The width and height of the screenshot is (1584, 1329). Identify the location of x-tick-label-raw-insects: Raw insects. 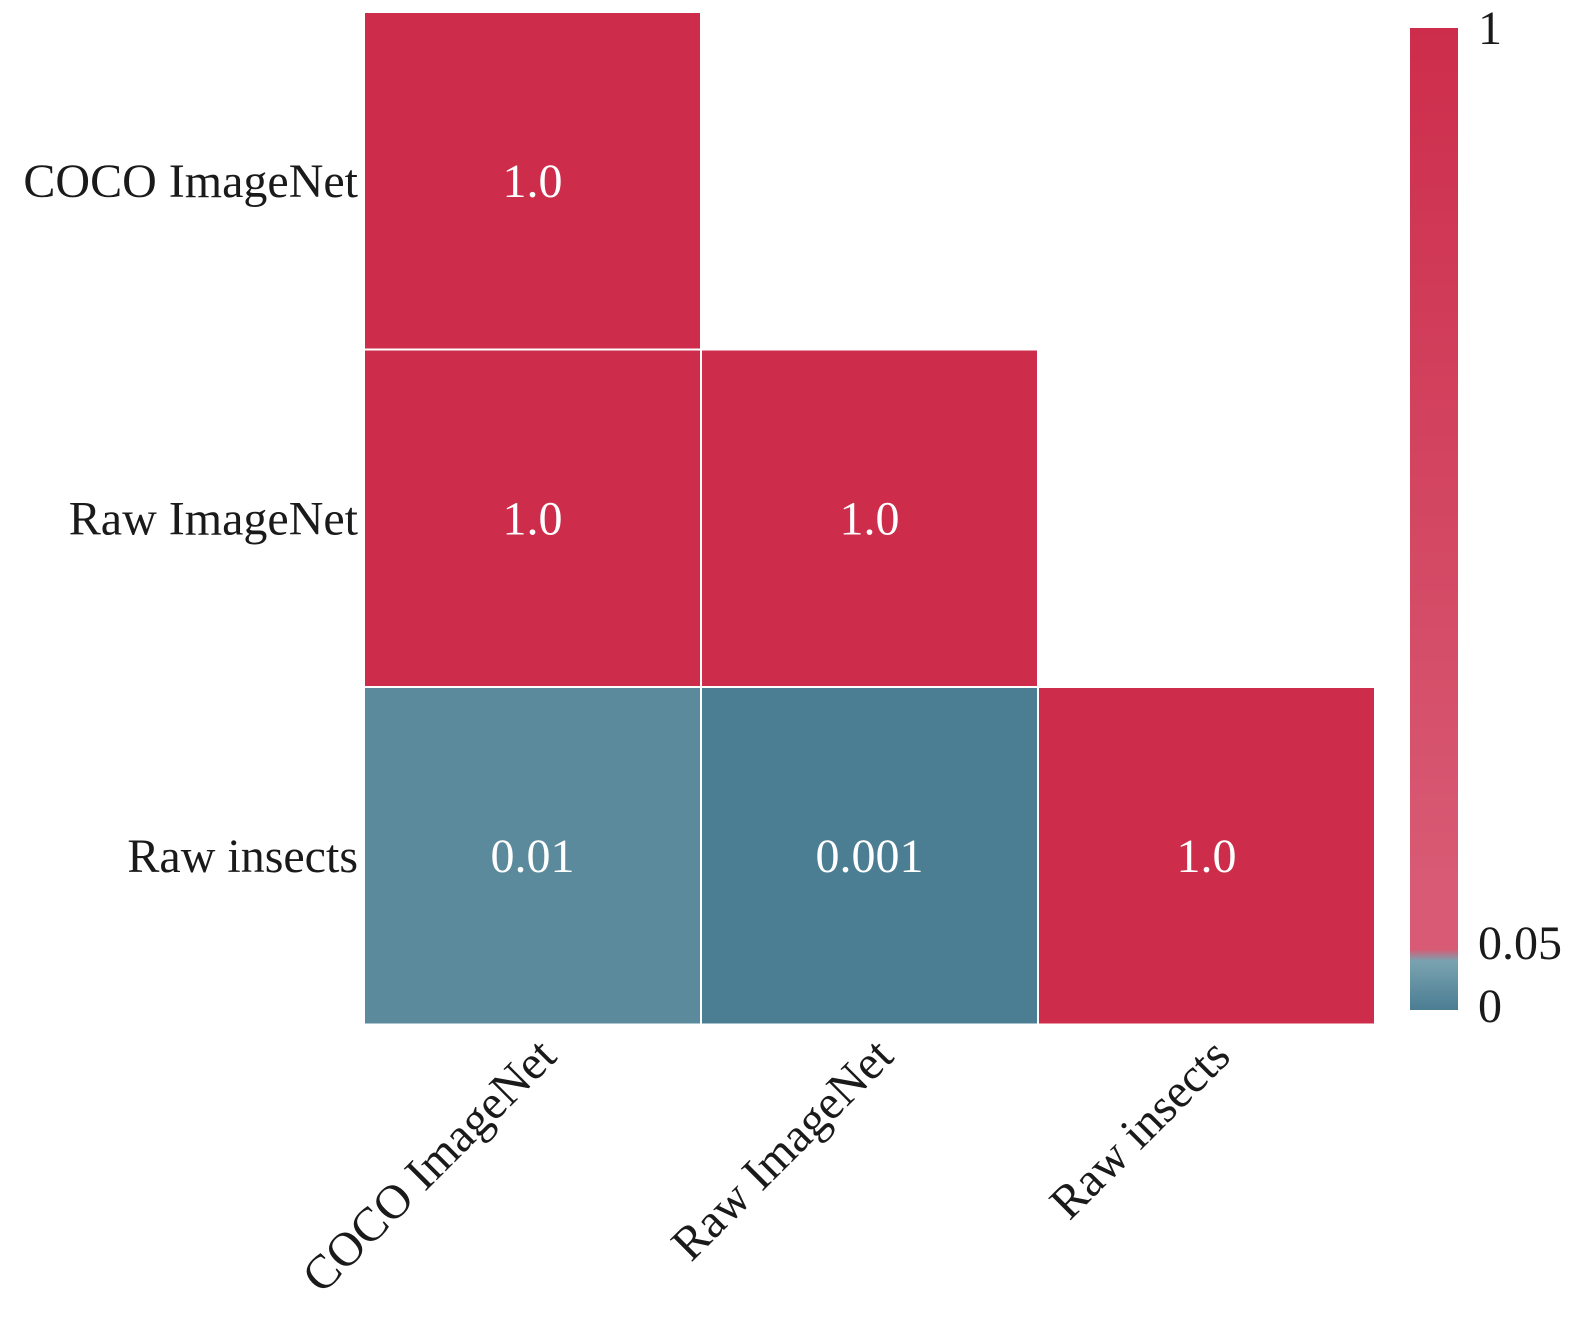
(1140, 1129).